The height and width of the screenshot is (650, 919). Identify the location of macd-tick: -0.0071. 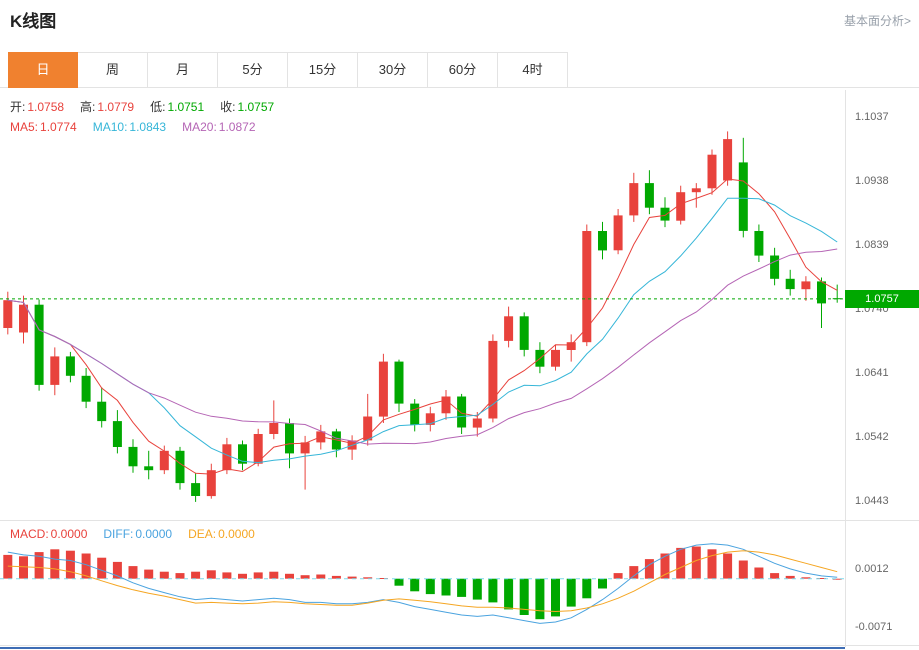
(874, 627).